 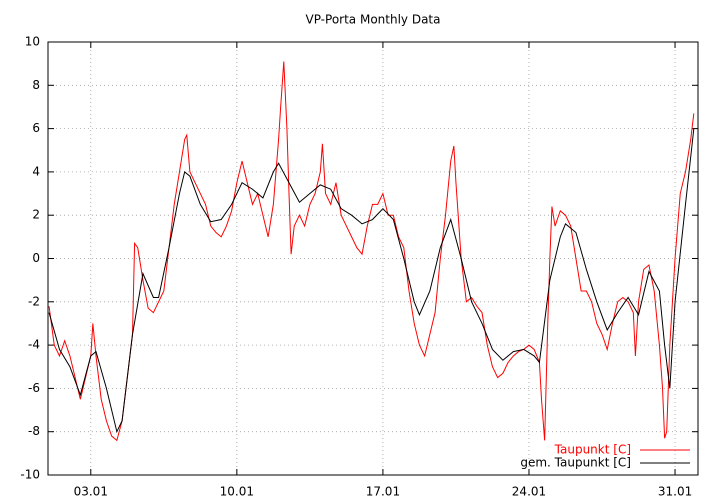 What do you see at coordinates (575, 463) in the screenshot?
I see `legend-label: gem. Taupunkt [C]` at bounding box center [575, 463].